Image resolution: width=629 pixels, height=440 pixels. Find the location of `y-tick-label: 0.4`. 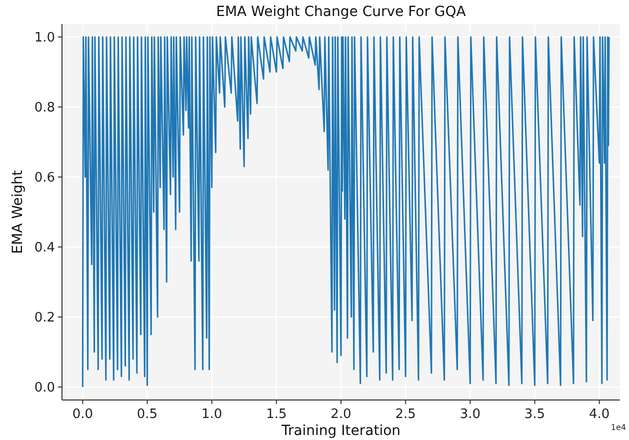

y-tick-label: 0.4 is located at coordinates (44, 248).